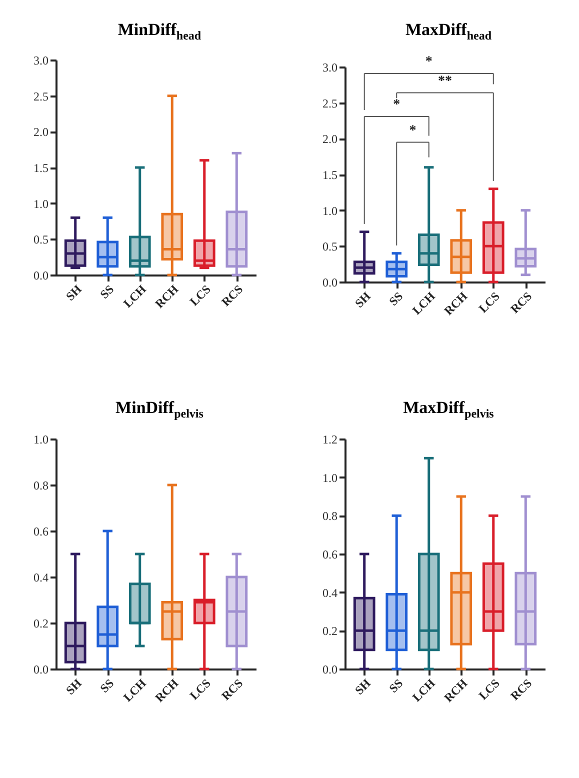  Describe the element at coordinates (448, 410) in the screenshot. I see `chart-title: MaxDiff$_{pelvis}$` at that location.